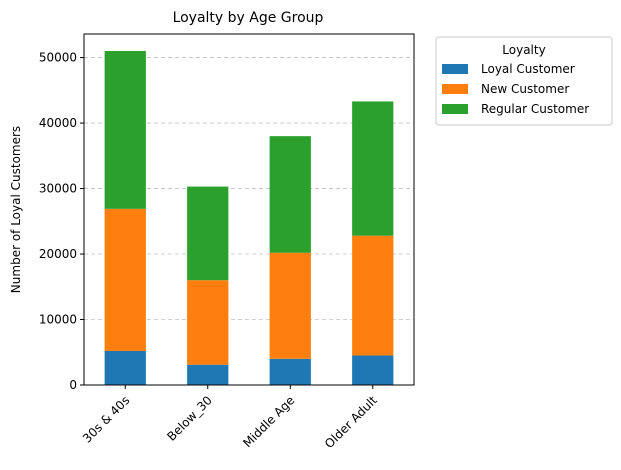  What do you see at coordinates (16, 209) in the screenshot?
I see `y-axis-label: Number of Loyal Customers` at bounding box center [16, 209].